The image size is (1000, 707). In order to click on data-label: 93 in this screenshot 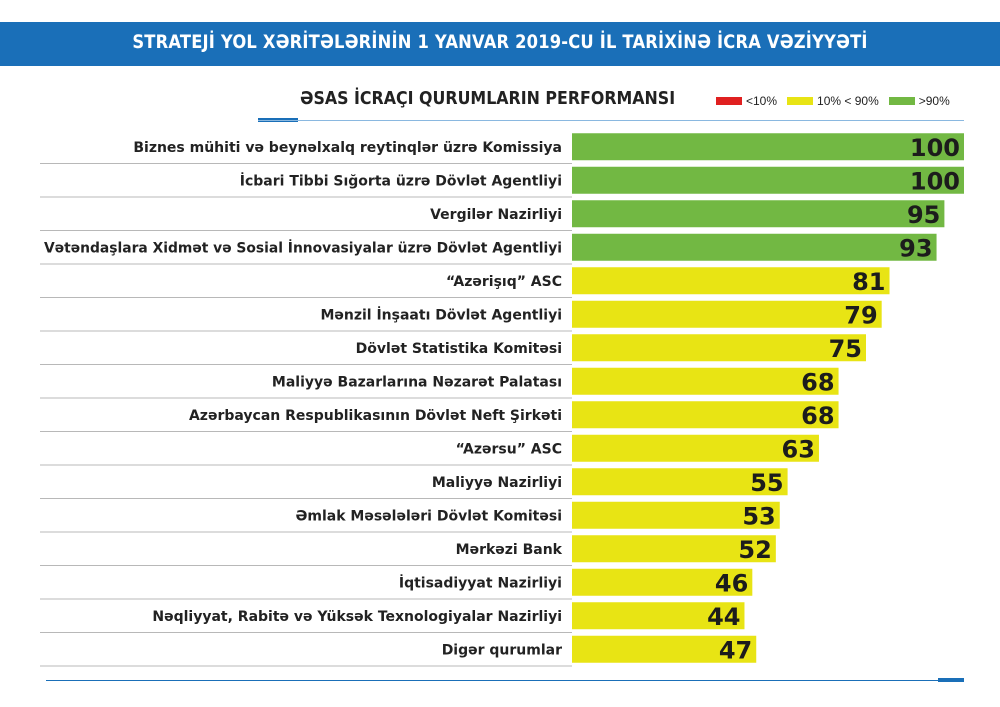, I will do `click(915, 248)`.